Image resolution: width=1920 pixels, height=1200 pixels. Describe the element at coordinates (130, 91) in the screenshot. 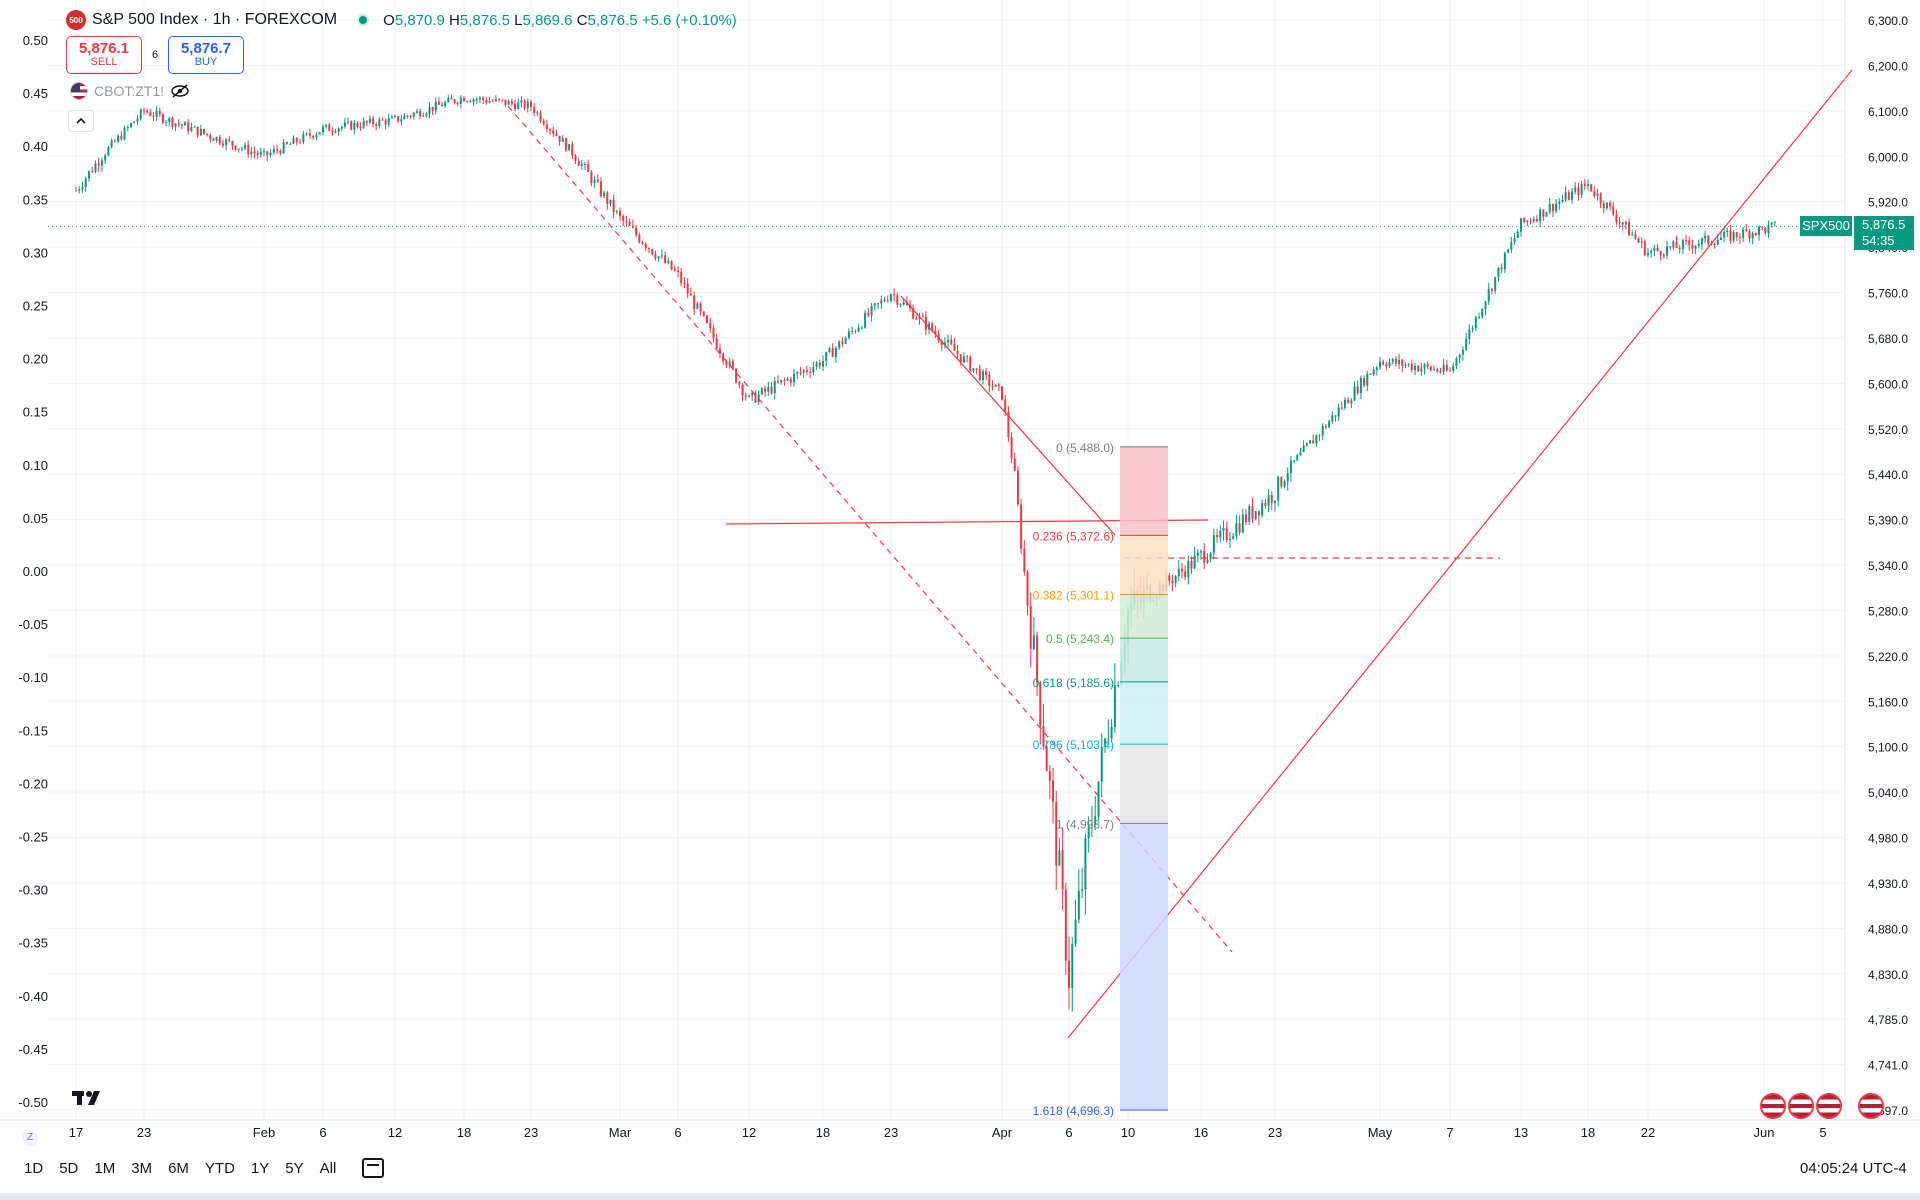

I see `compare-symbol-legend: CBOT:ZT1!` at that location.